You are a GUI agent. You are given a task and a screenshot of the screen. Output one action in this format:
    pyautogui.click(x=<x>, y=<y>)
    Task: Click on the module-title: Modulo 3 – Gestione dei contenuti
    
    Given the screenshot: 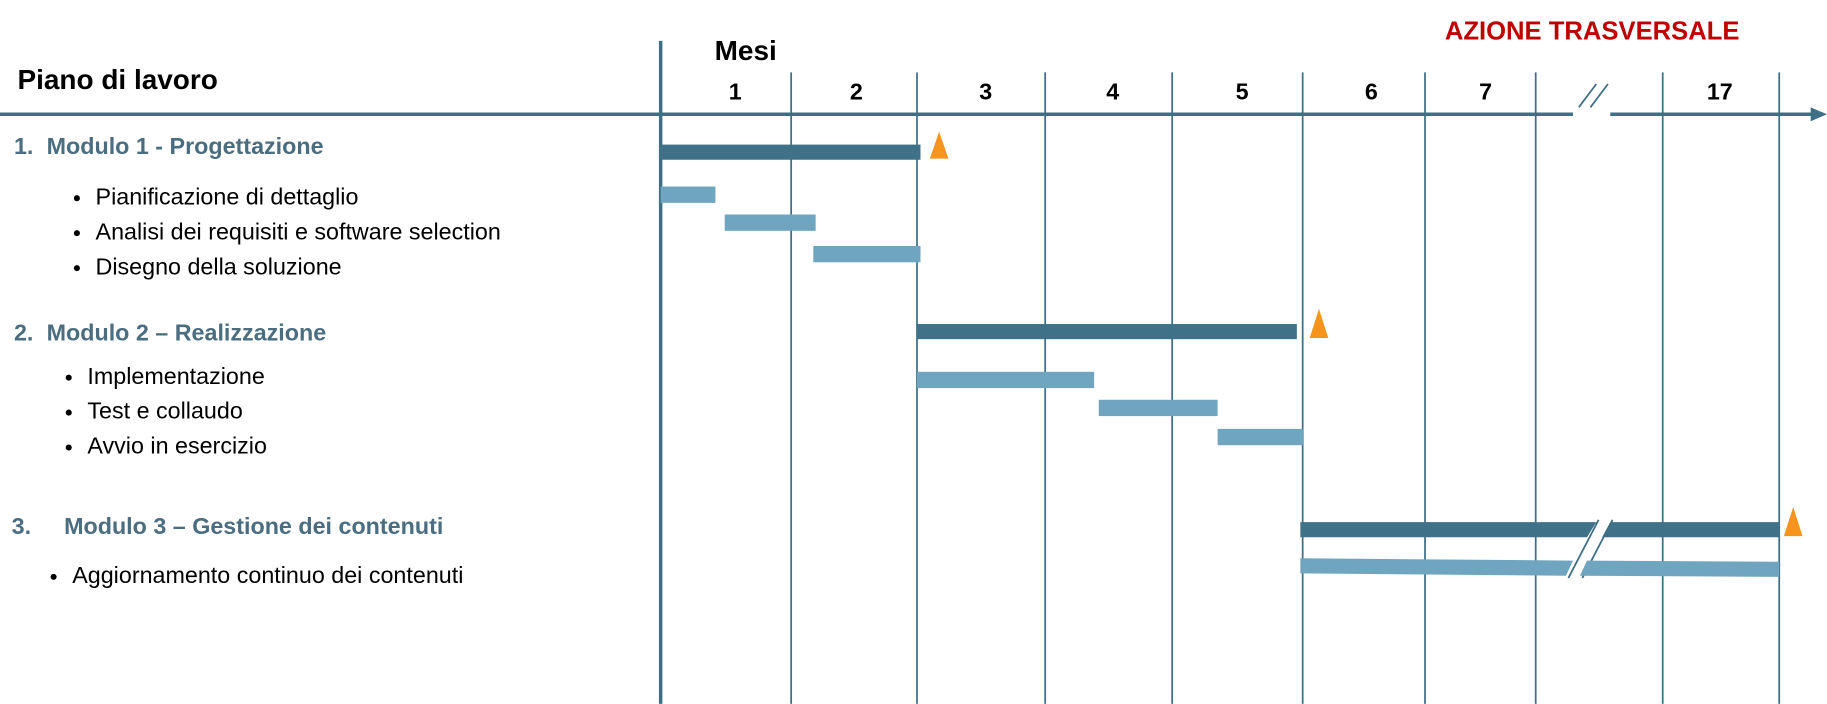 What is the action you would take?
    pyautogui.click(x=253, y=526)
    